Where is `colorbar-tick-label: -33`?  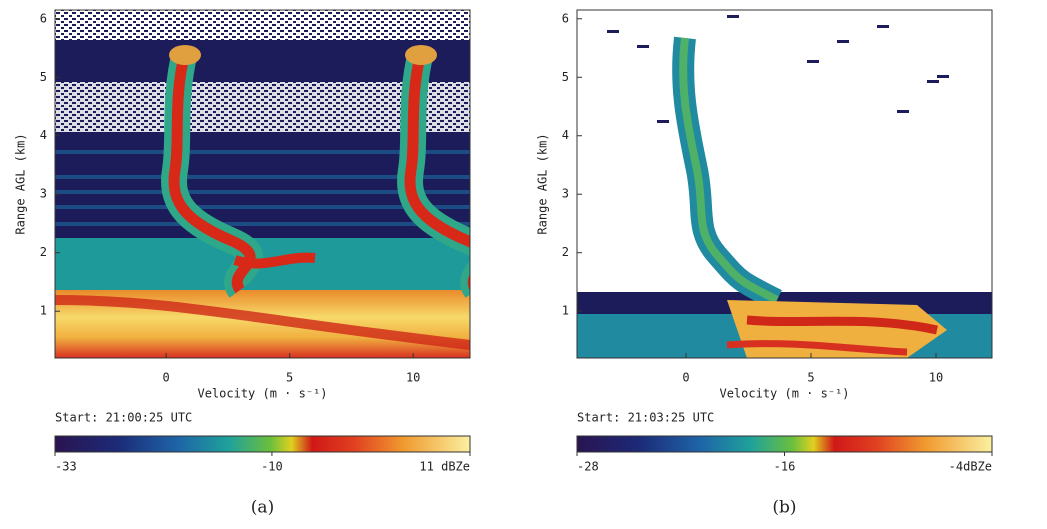
colorbar-tick-label: -33 is located at coordinates (66, 467).